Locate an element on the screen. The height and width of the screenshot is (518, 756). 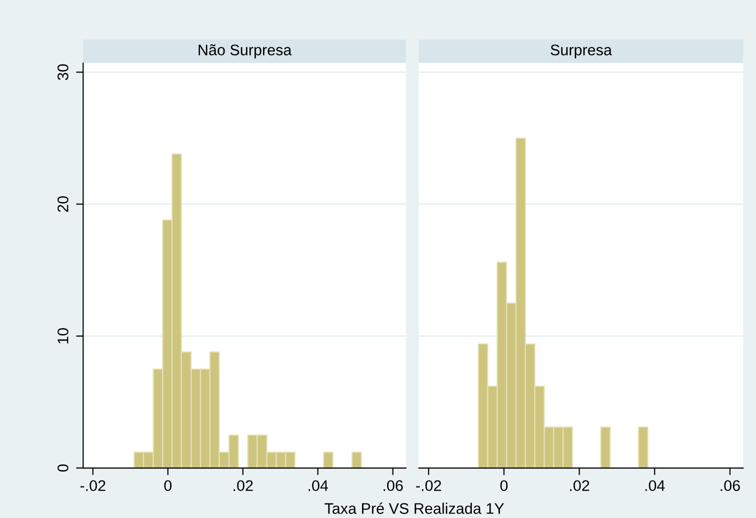
y-tick-label: 30 is located at coordinates (63, 72).